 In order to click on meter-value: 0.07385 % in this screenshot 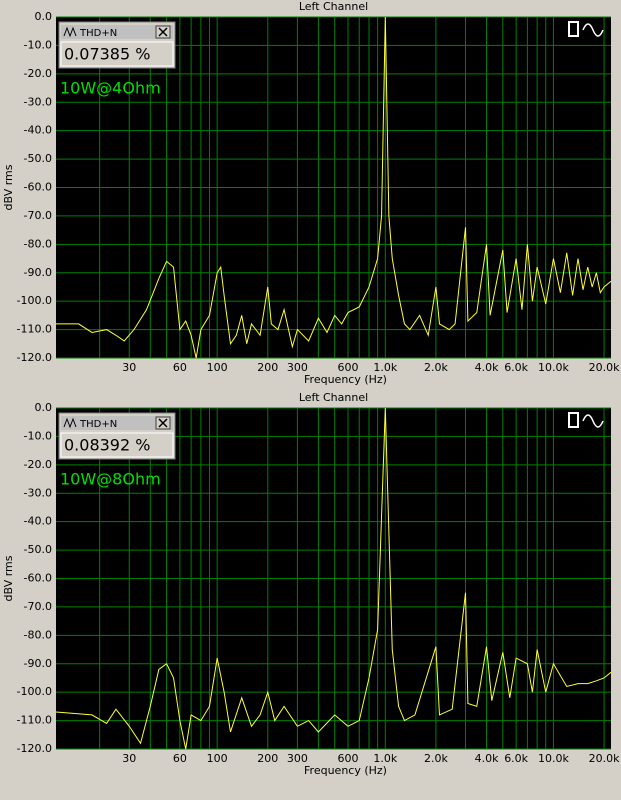, I will do `click(107, 54)`.